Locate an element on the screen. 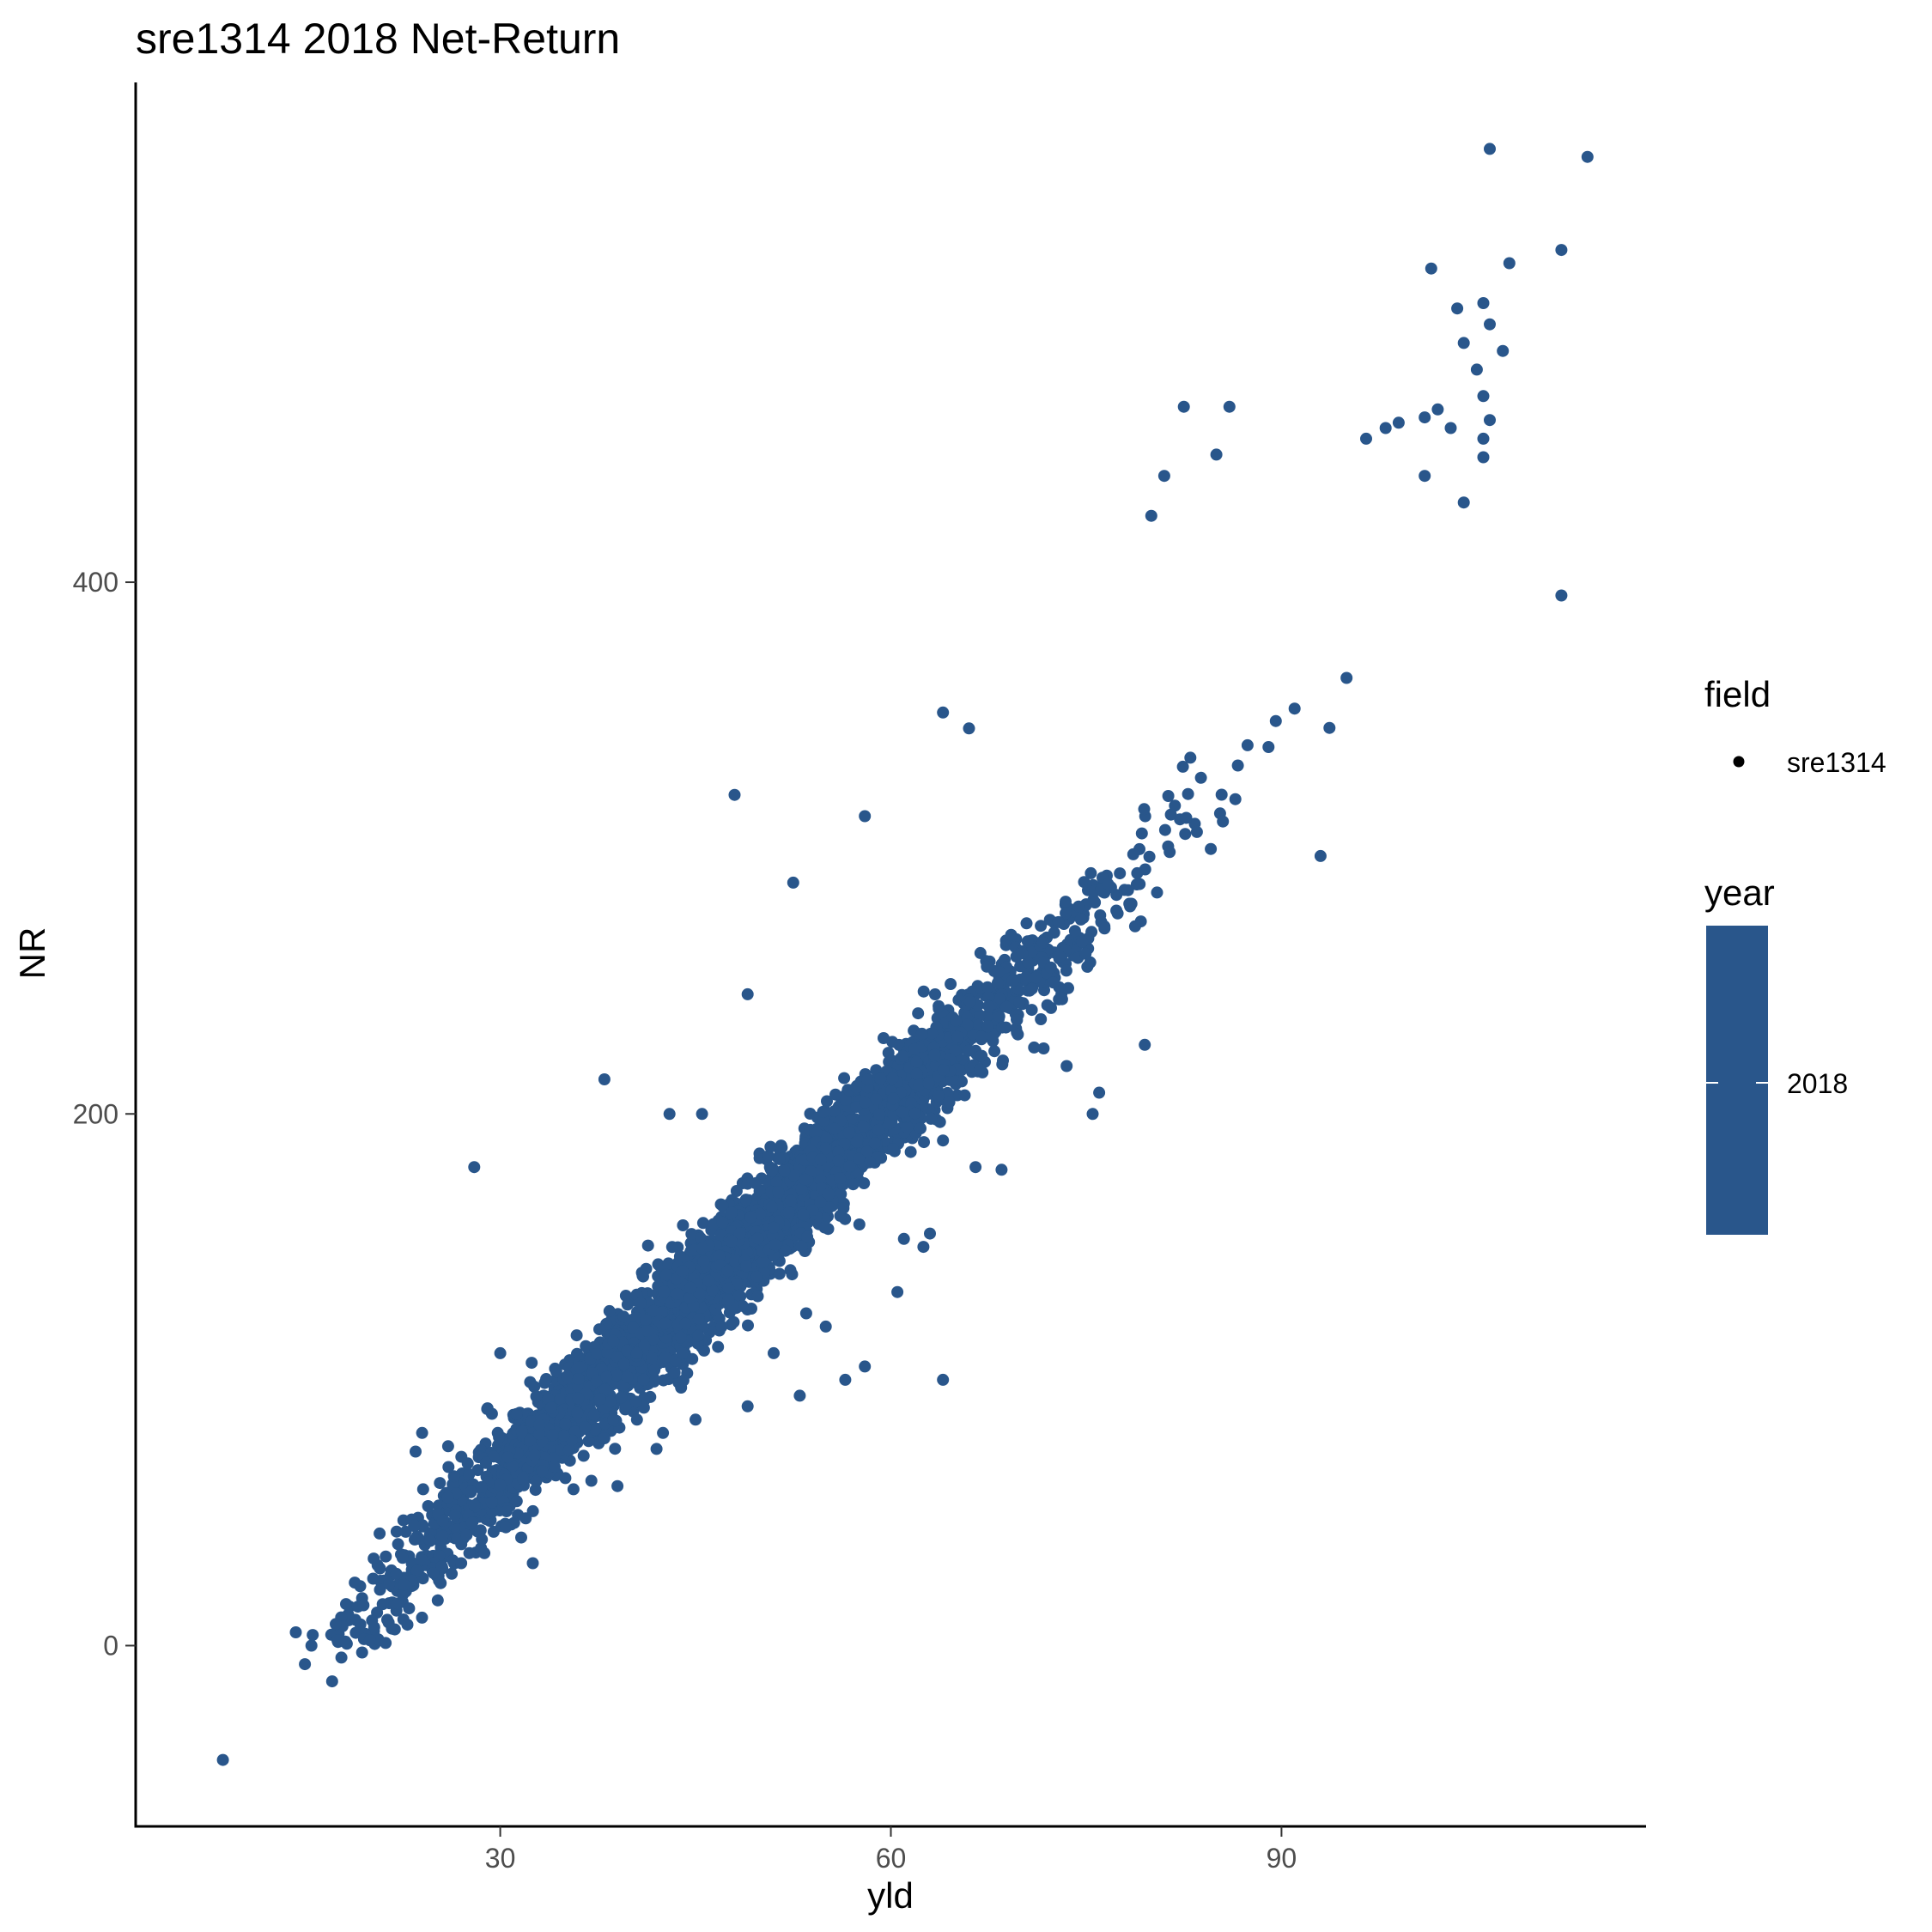 This screenshot has width=1932, height=1932. y-tick-label: 0 is located at coordinates (111, 1645).